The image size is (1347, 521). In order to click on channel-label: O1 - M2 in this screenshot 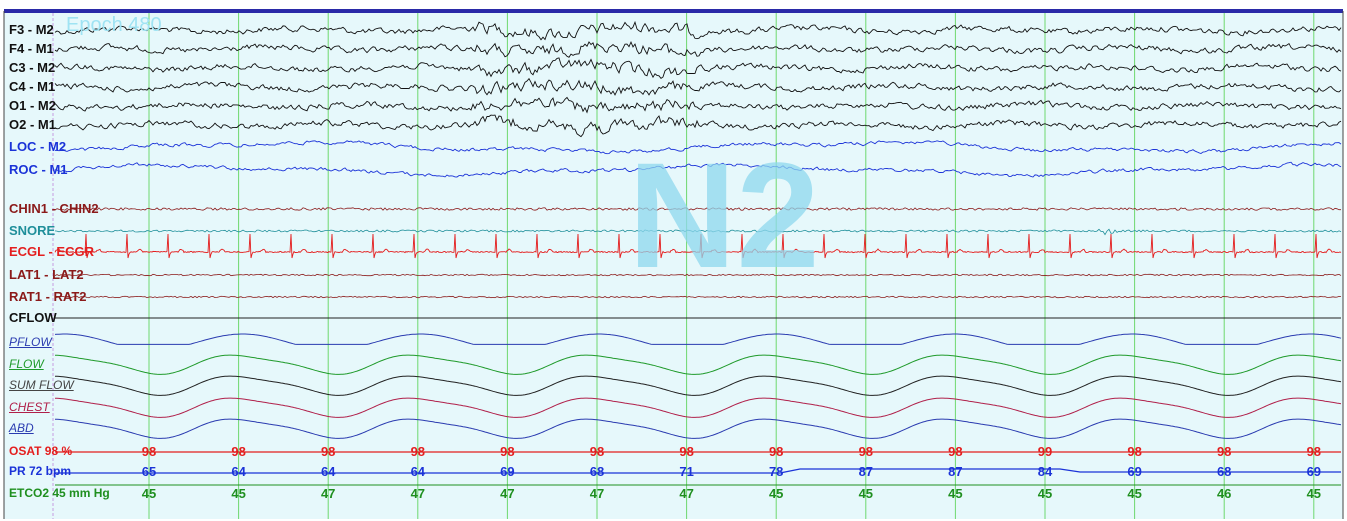, I will do `click(32, 105)`.